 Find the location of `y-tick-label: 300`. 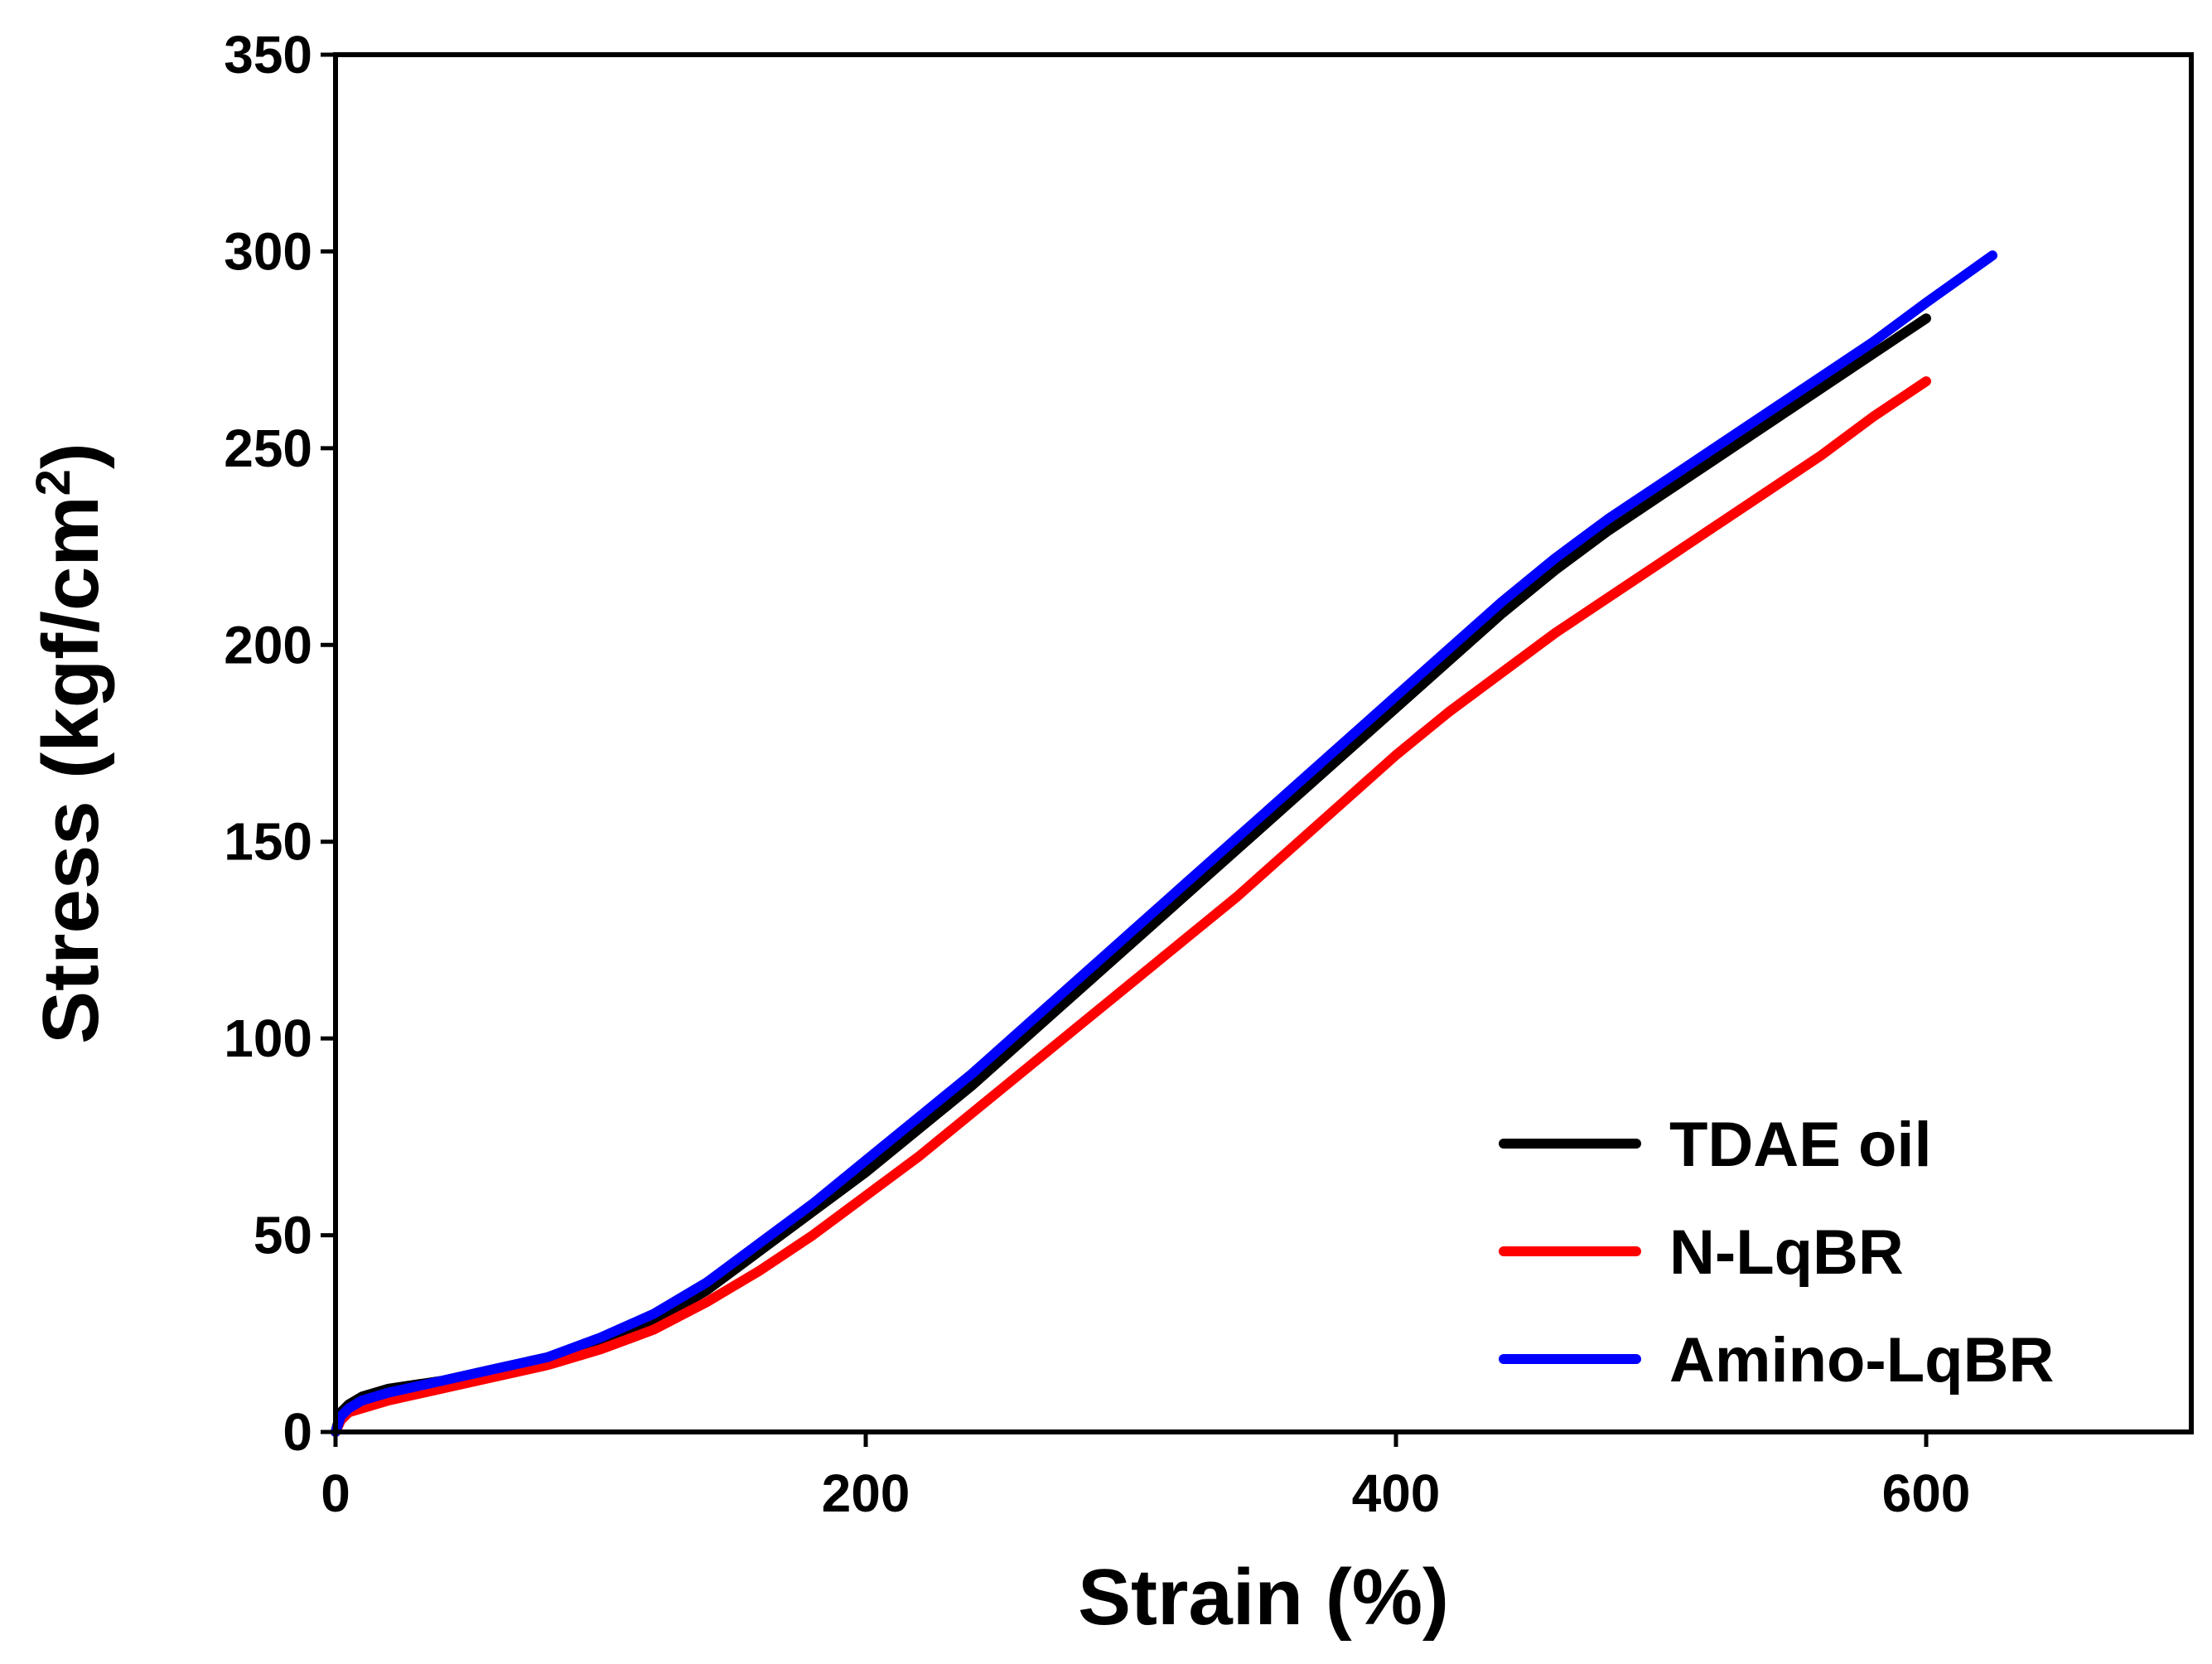

y-tick-label: 300 is located at coordinates (268, 251).